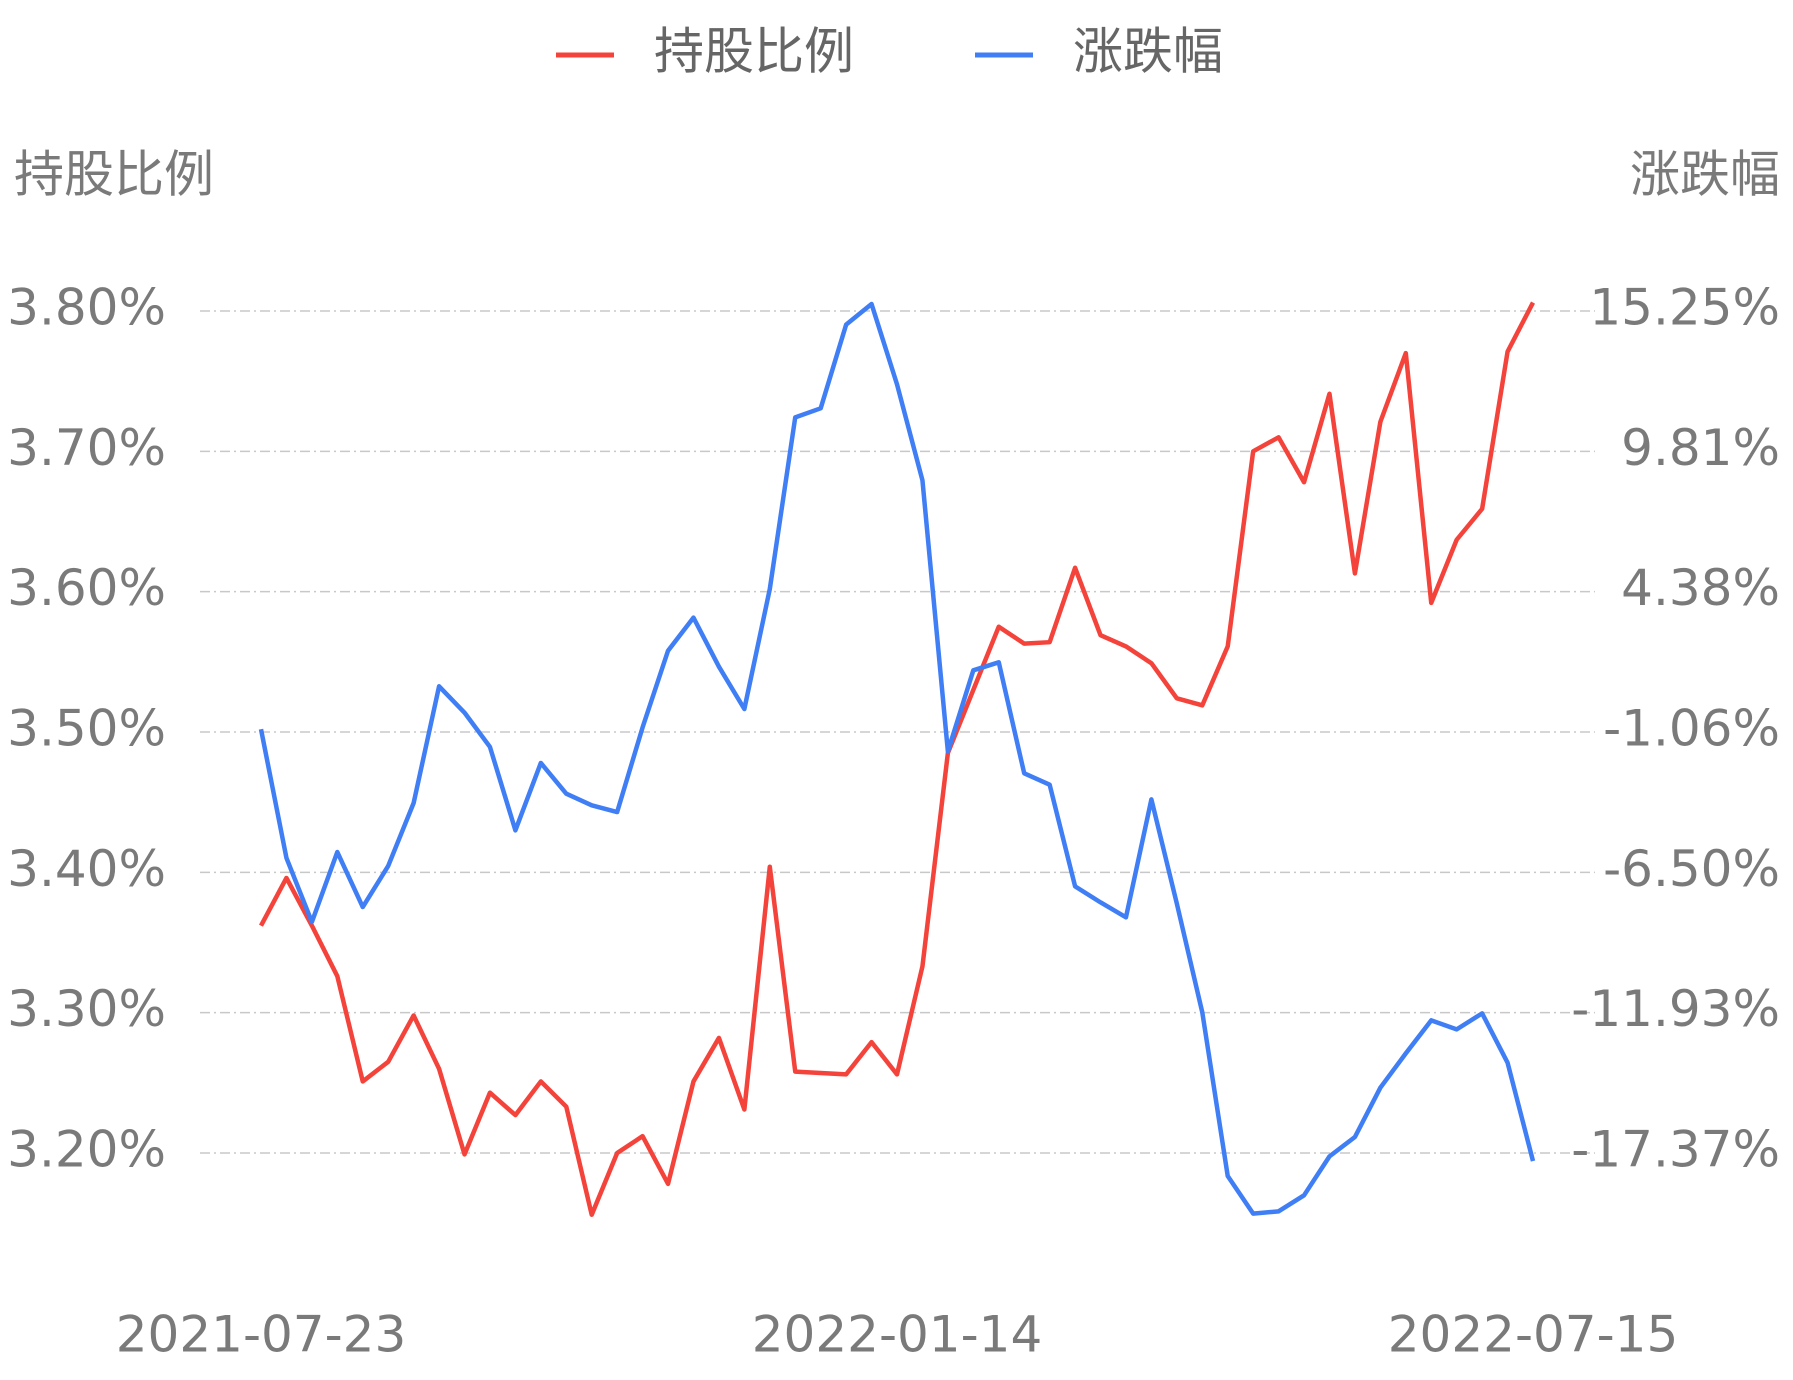 The width and height of the screenshot is (1793, 1380). Describe the element at coordinates (86, 308) in the screenshot. I see `y-tick-label: 3.80%` at that location.